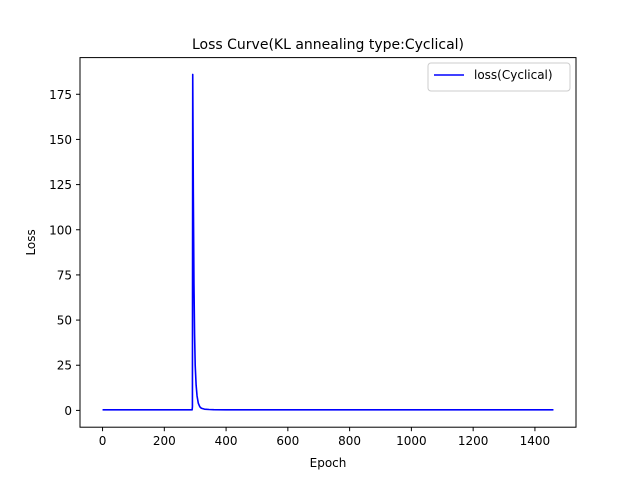 Image resolution: width=640 pixels, height=480 pixels. Describe the element at coordinates (164, 441) in the screenshot. I see `x-tick-label: 200` at that location.